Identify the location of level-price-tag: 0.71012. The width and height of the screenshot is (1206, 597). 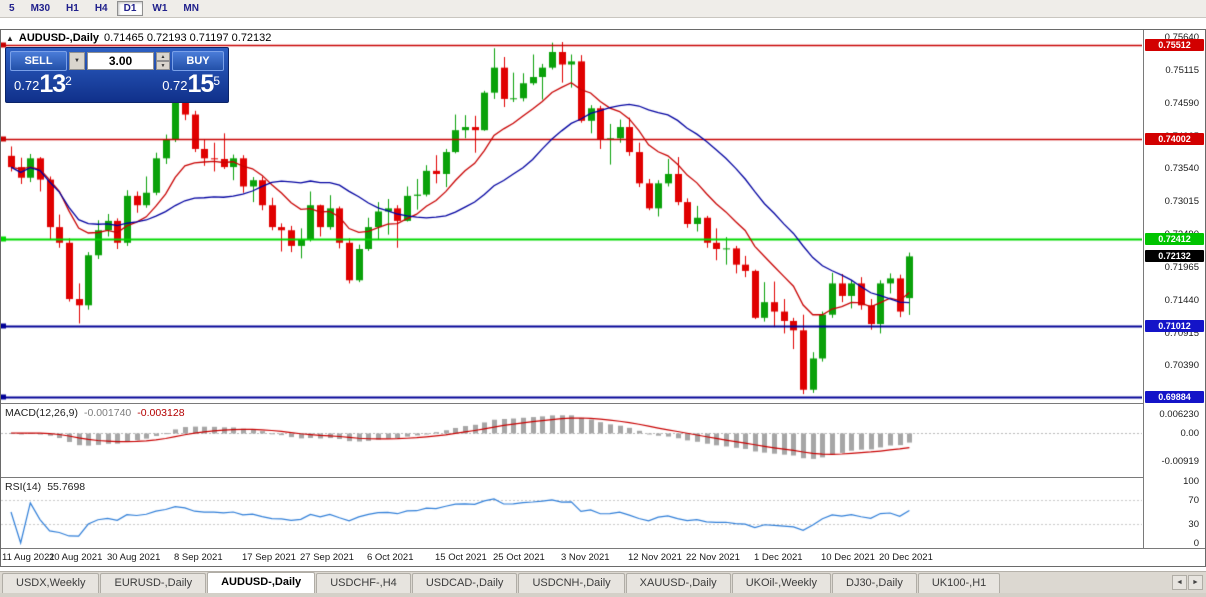
(1174, 326).